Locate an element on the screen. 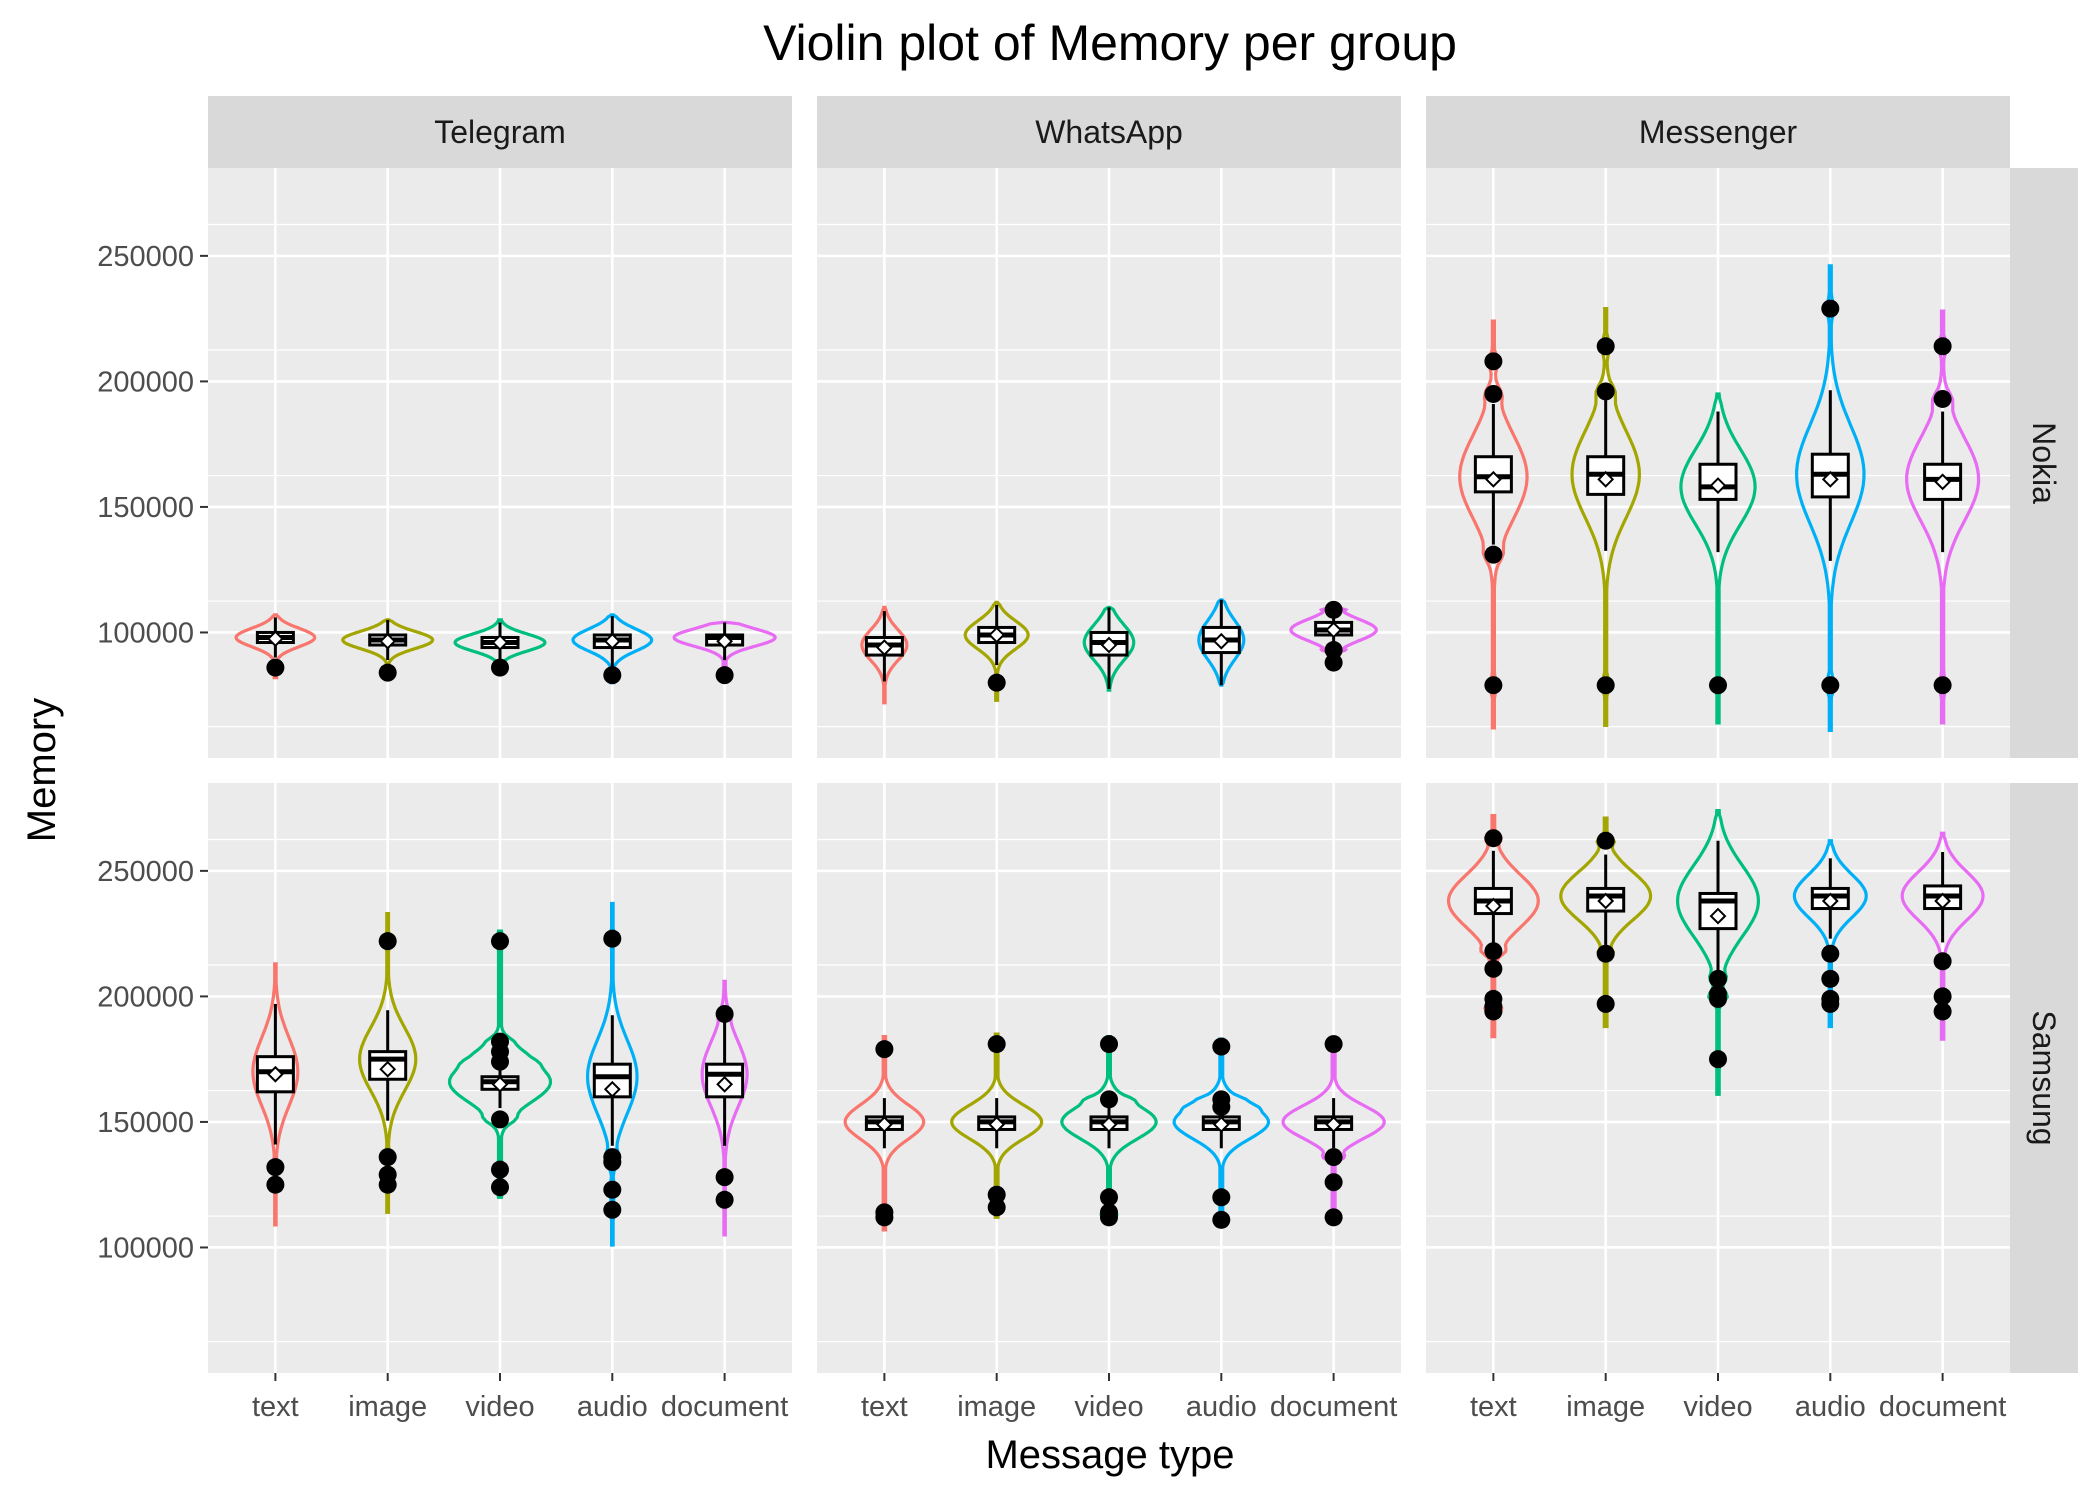  x-tick-label-text: text is located at coordinates (275, 1407).